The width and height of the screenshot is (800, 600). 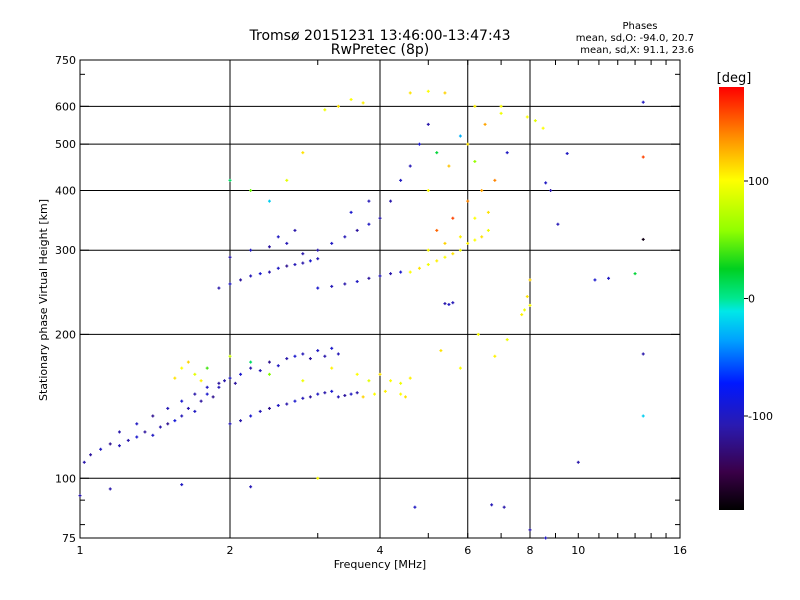 I want to click on phases-stats-x: mean, sd,X: 91.1, 23.6, so click(x=637, y=50).